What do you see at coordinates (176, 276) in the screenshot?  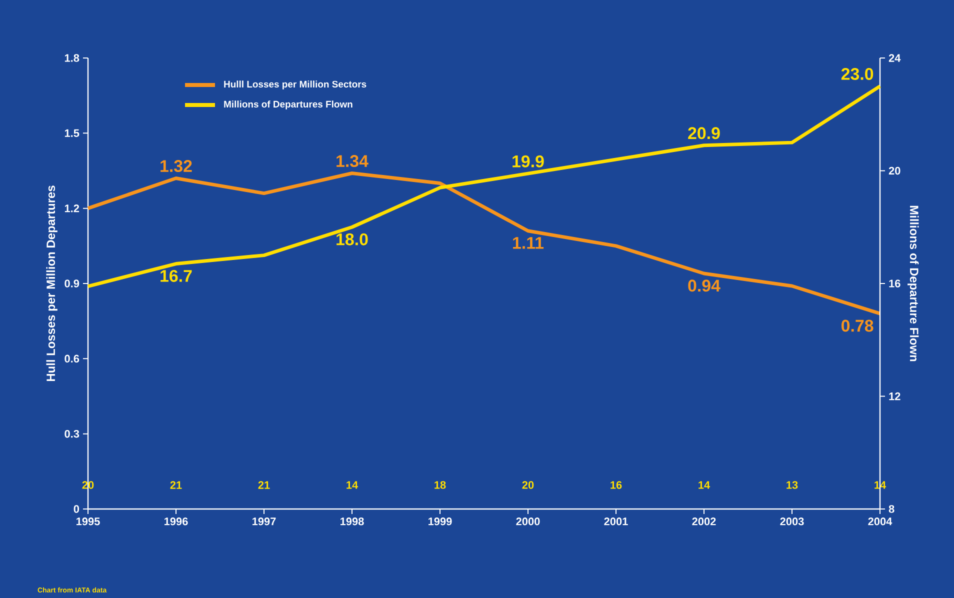 I see `data-label: 16.7` at bounding box center [176, 276].